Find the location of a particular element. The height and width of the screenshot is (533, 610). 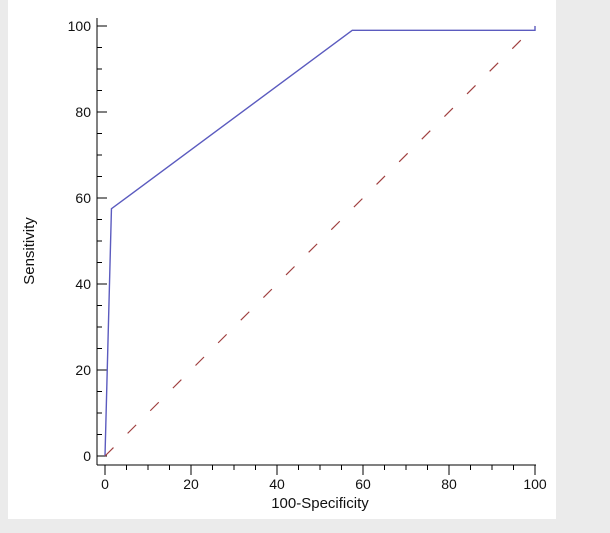

x-tick-label: 20 is located at coordinates (191, 484).